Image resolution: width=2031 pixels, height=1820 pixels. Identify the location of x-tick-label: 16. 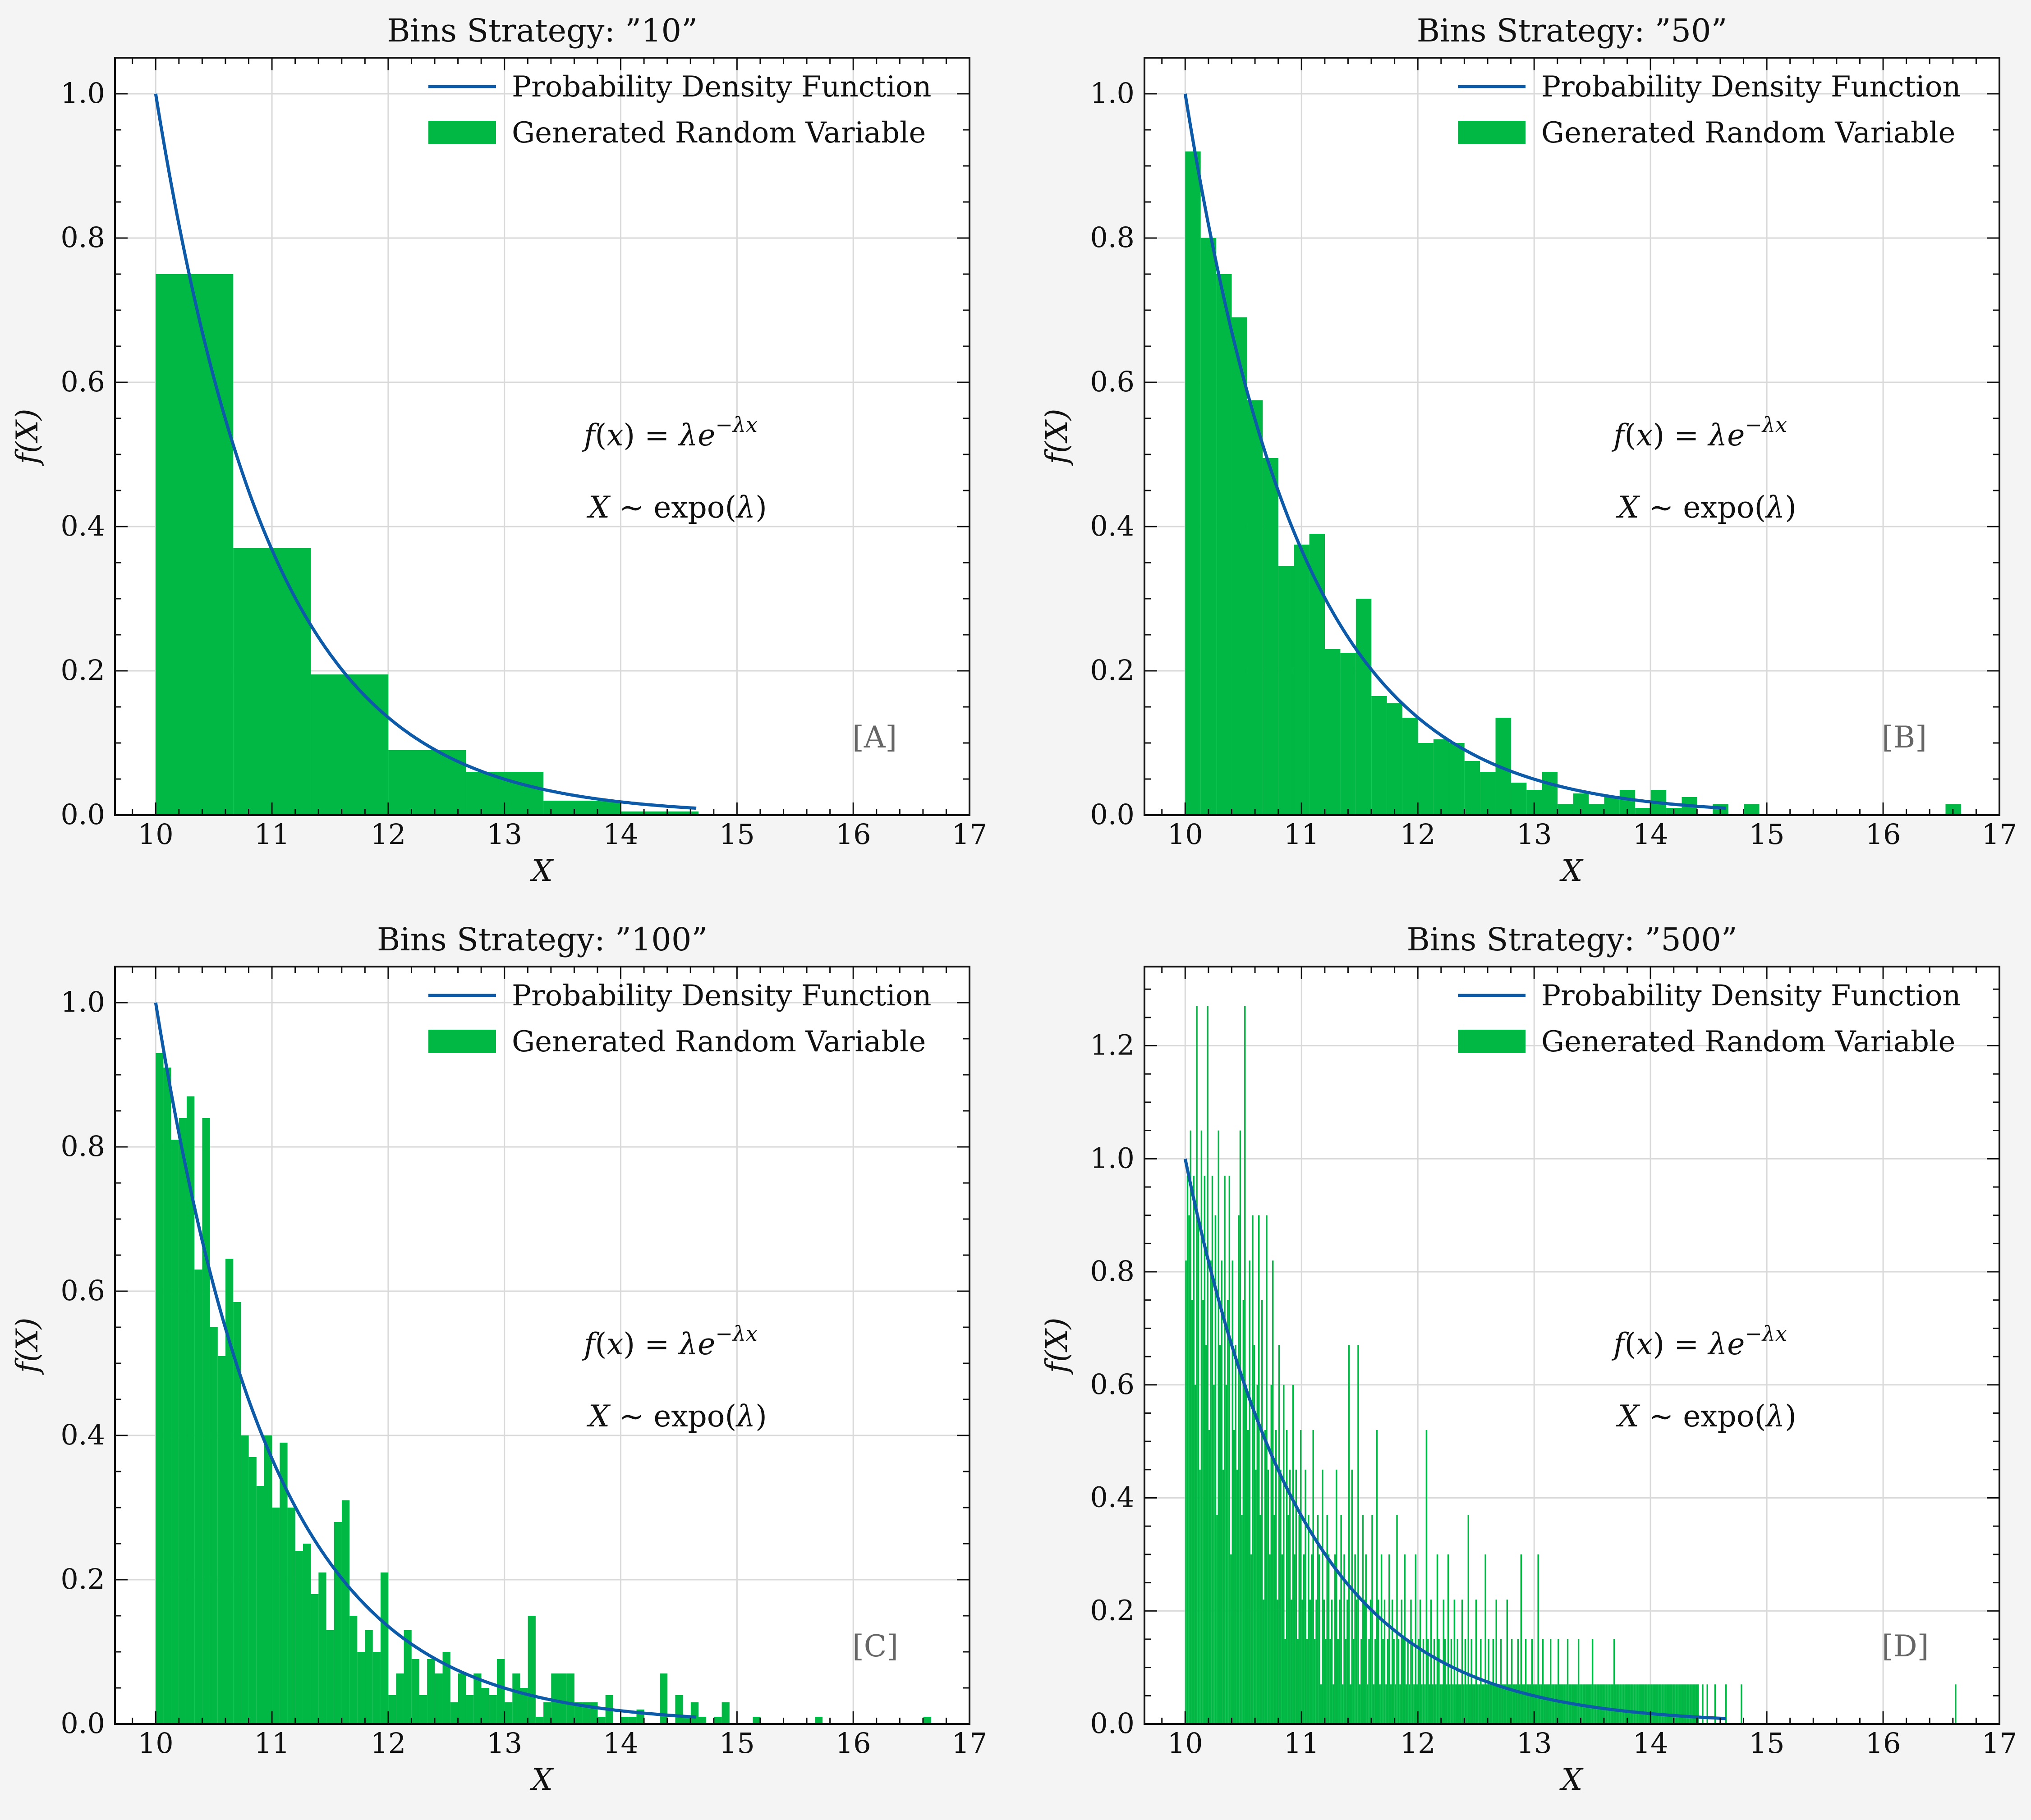
(853, 834).